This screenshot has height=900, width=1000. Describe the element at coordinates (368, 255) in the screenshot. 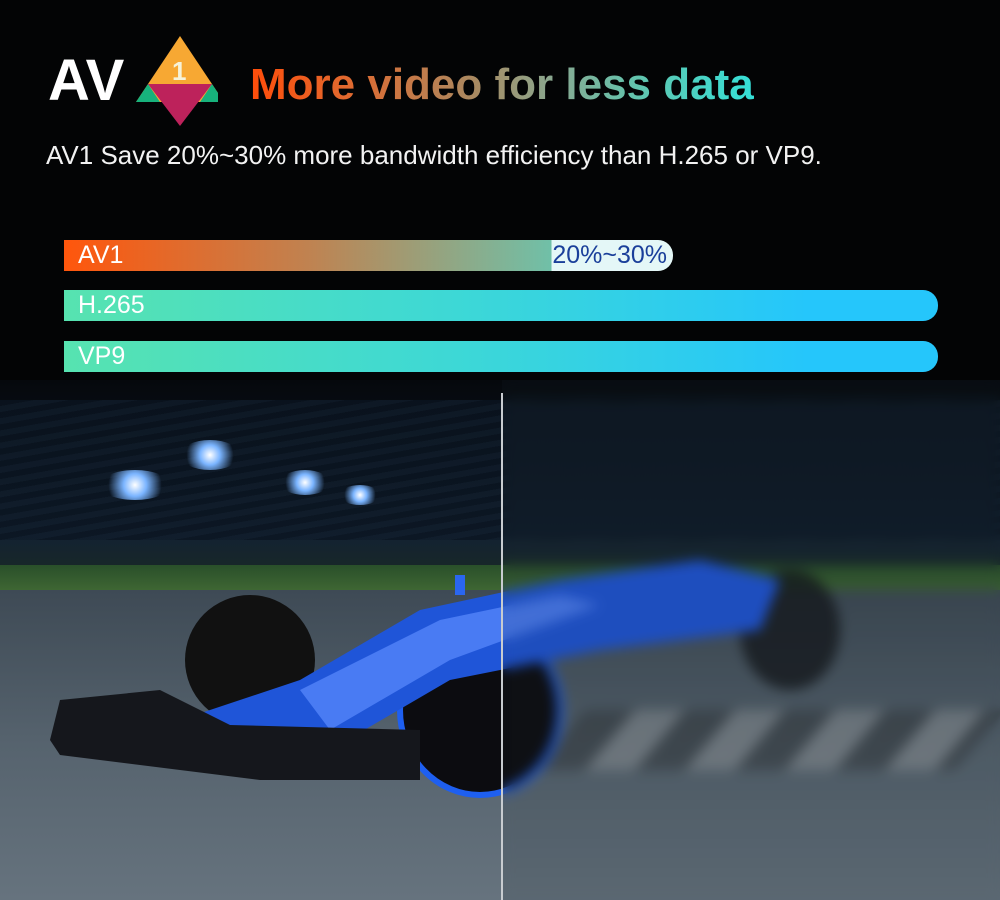

I see `bar-av1: AV1 20%~30%` at that location.